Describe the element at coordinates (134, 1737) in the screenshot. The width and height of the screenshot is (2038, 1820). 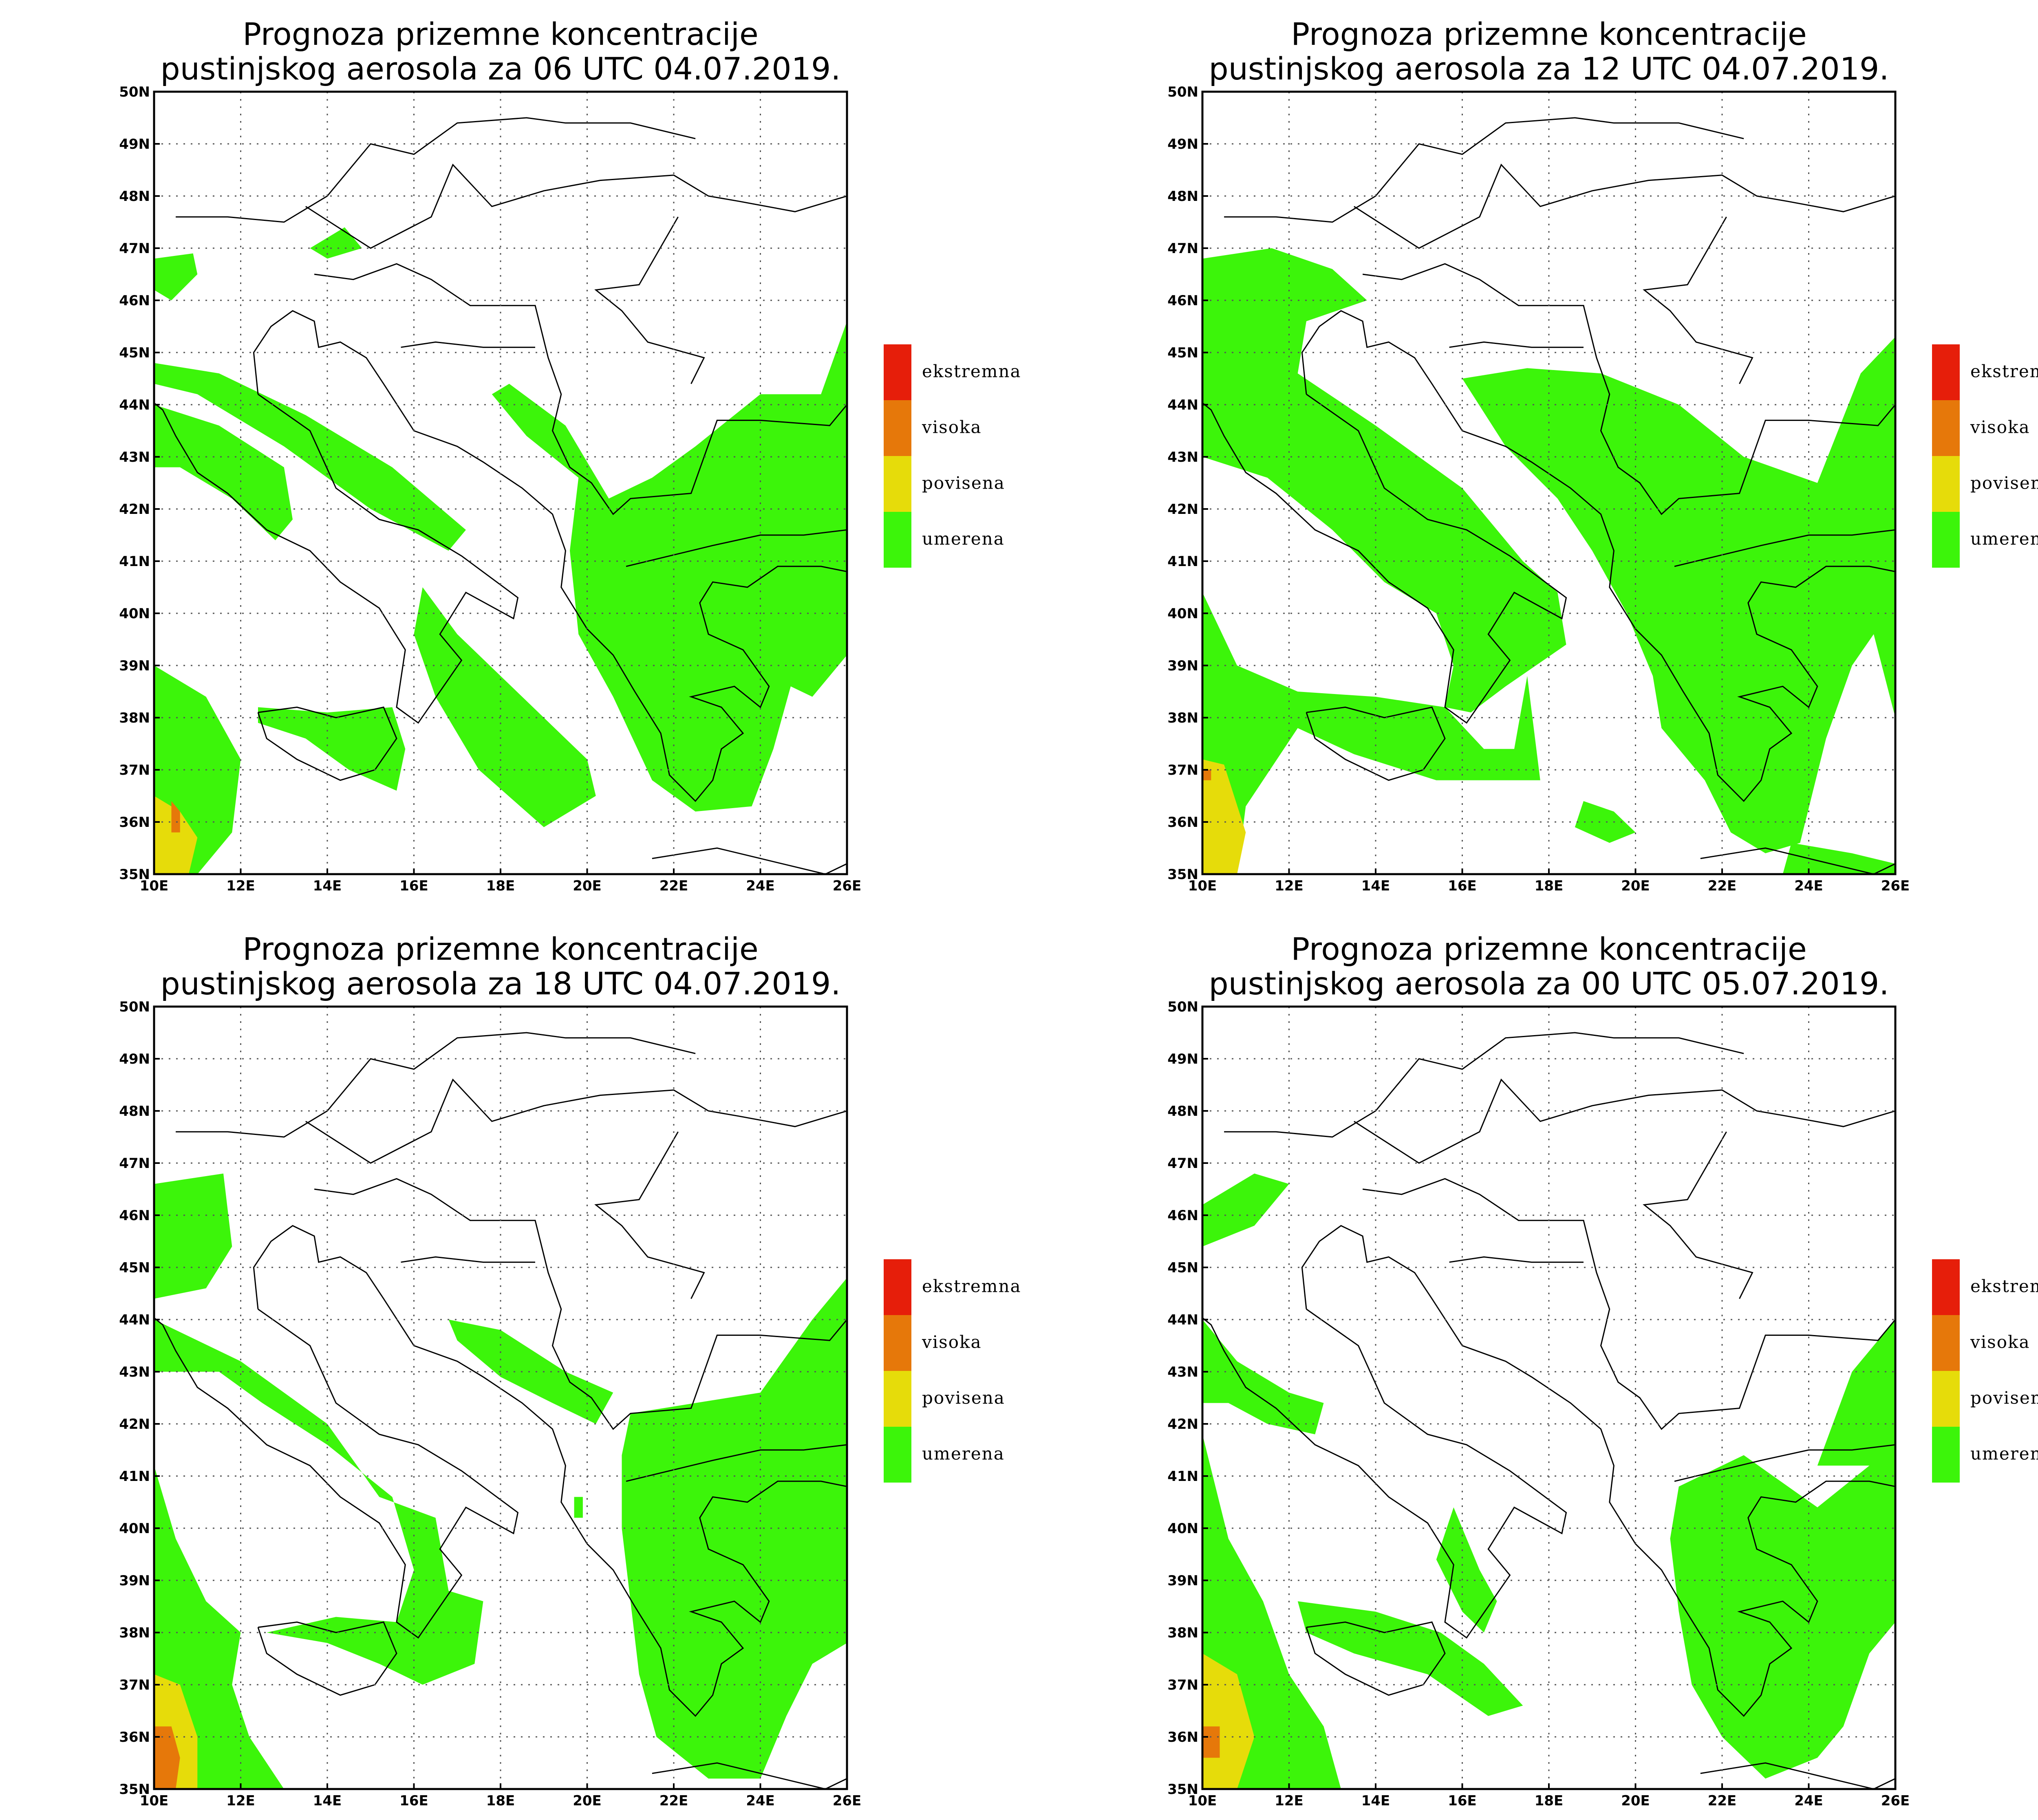
I see `lat-tick-label: 36N` at that location.